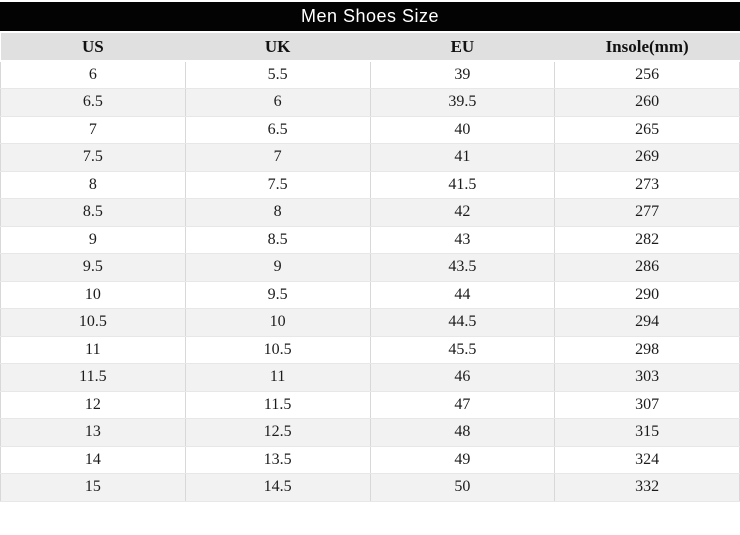 The height and width of the screenshot is (535, 740). I want to click on column-header-uk: UK, so click(277, 47).